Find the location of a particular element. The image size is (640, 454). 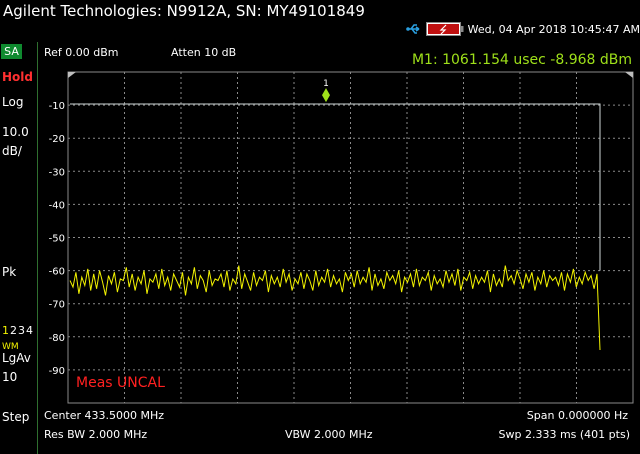

battery-charging-icon is located at coordinates (444, 29).